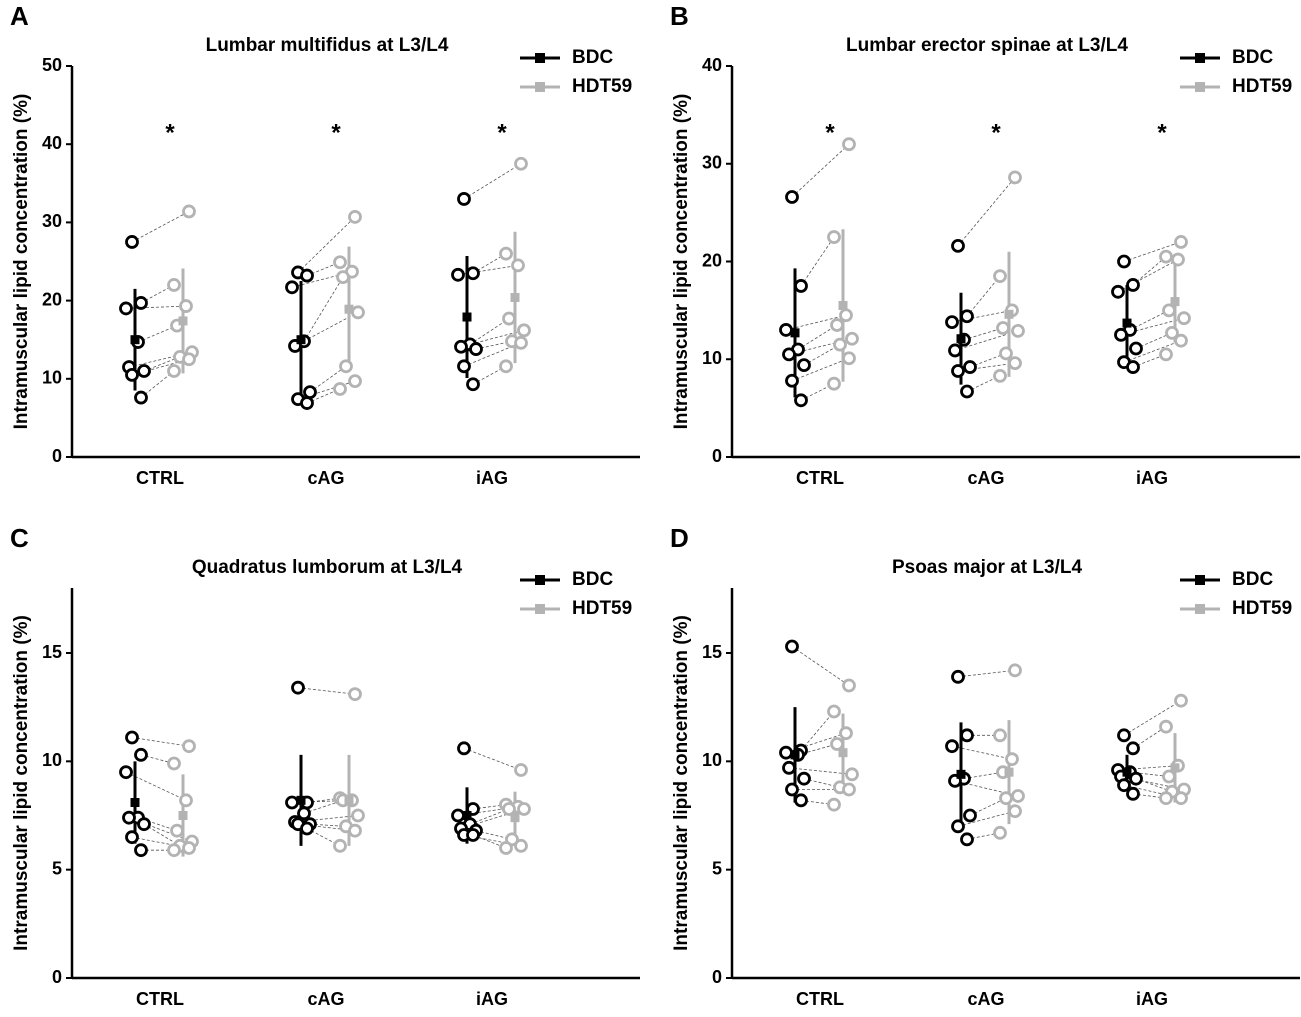 This screenshot has width=1301, height=1017. Describe the element at coordinates (19, 16) in the screenshot. I see `panel-label: A` at that location.